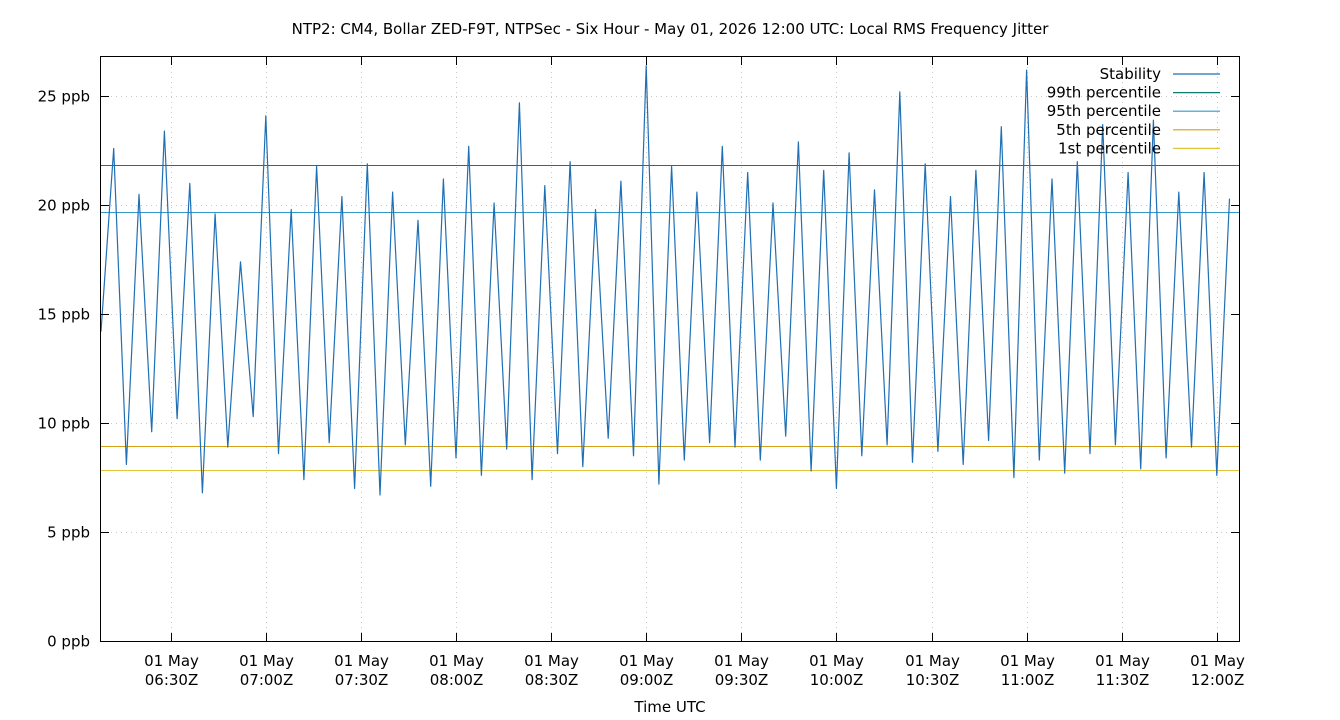 This screenshot has height=720, width=1340. Describe the element at coordinates (647, 680) in the screenshot. I see `x-tick-label-time: 09:00Z` at that location.